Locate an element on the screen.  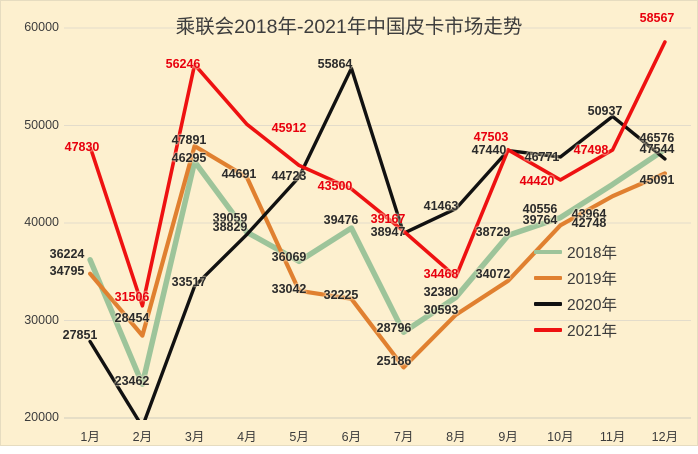
data-label: 27851 is located at coordinates (80, 335).